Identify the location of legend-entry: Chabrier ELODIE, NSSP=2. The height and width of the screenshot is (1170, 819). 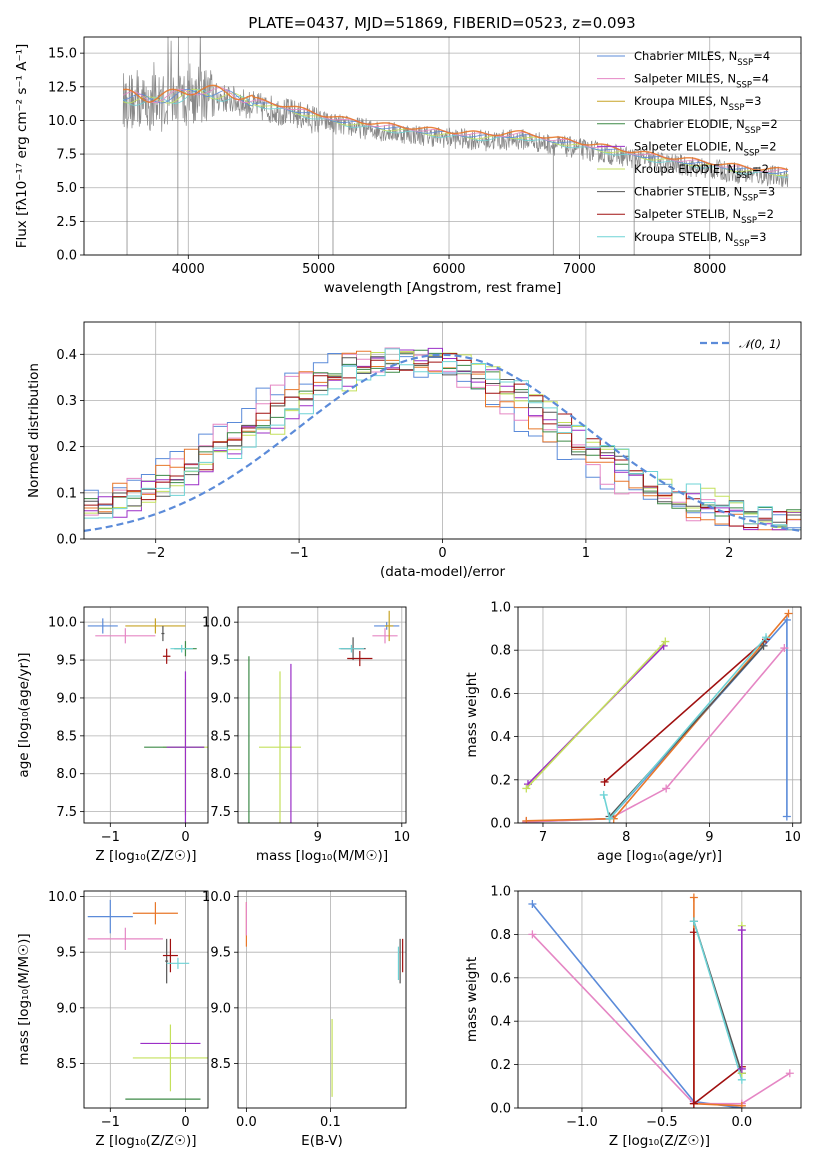
(706, 126).